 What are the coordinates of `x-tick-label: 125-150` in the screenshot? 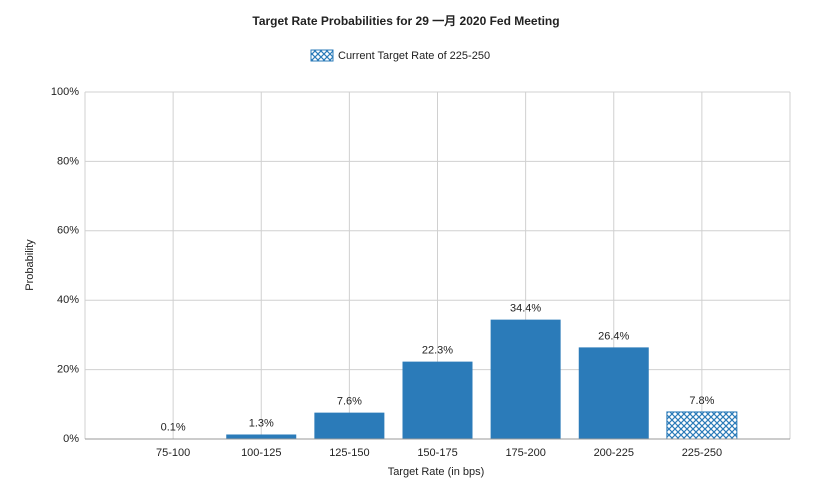 It's located at (349, 453).